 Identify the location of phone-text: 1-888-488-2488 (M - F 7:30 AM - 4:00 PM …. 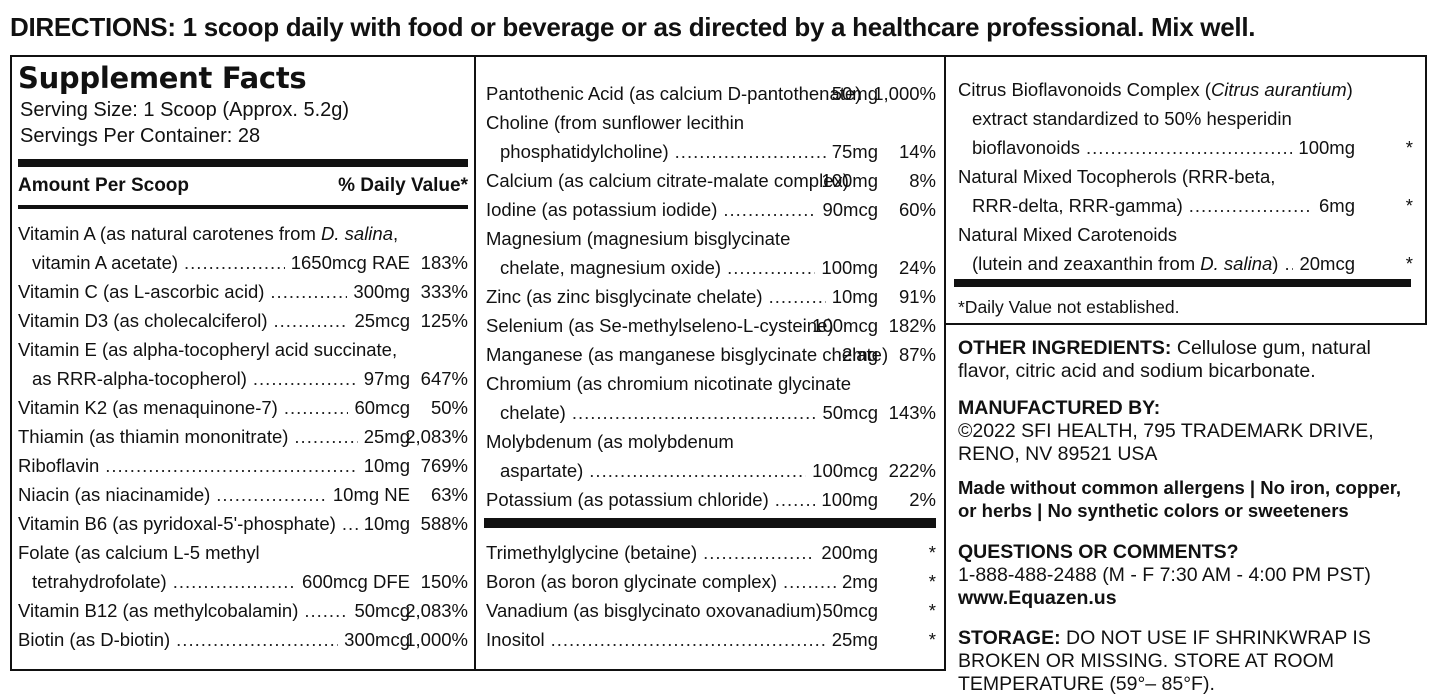
(1164, 575).